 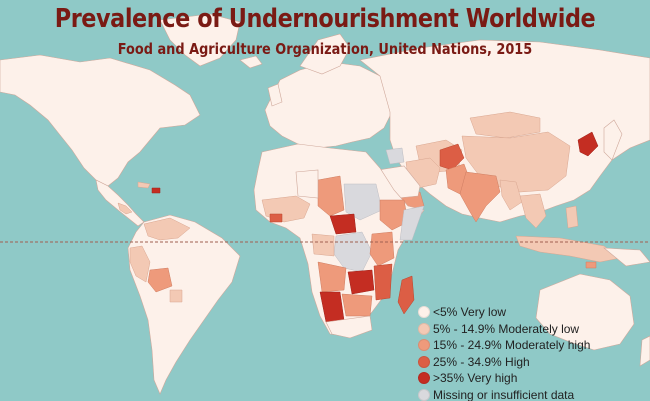 I want to click on japan, so click(x=613, y=140).